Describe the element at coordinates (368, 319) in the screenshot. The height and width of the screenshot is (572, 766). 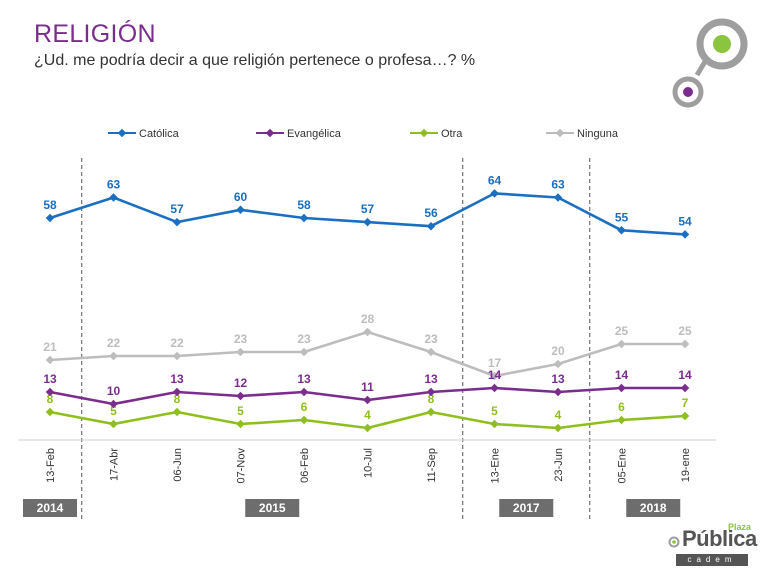
I see `data-label: 28` at that location.